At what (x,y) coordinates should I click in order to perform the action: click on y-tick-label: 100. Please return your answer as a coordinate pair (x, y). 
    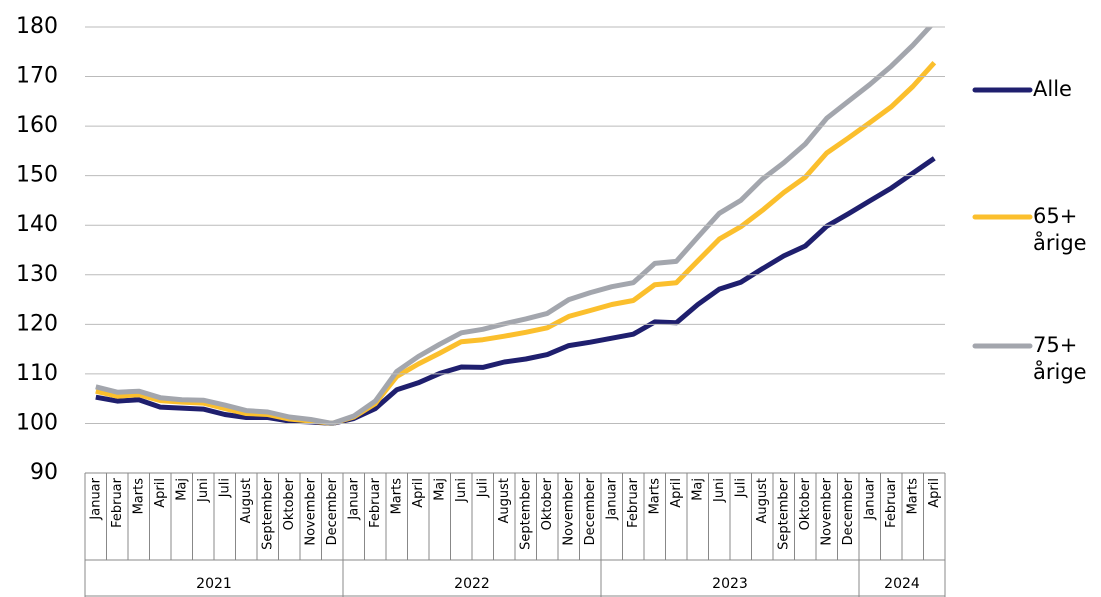
    Looking at the image, I should click on (37, 422).